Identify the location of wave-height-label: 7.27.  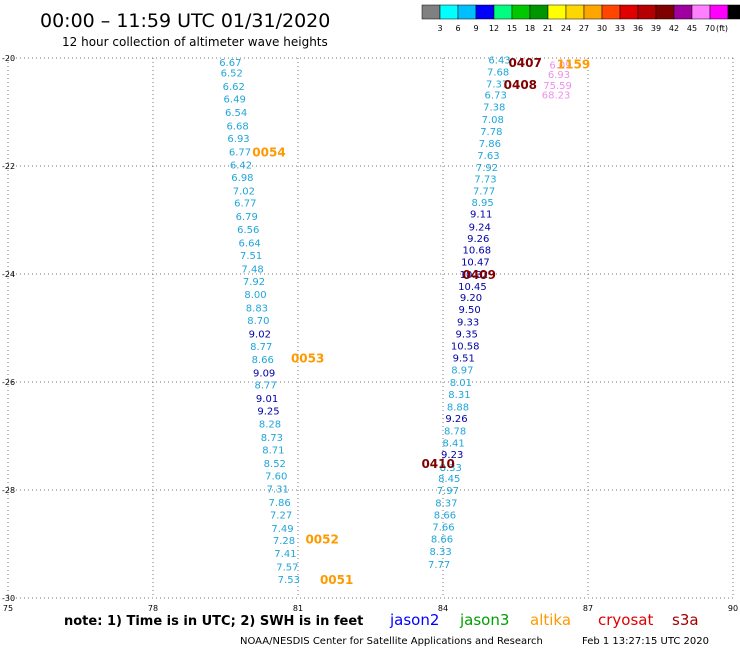
(281, 515).